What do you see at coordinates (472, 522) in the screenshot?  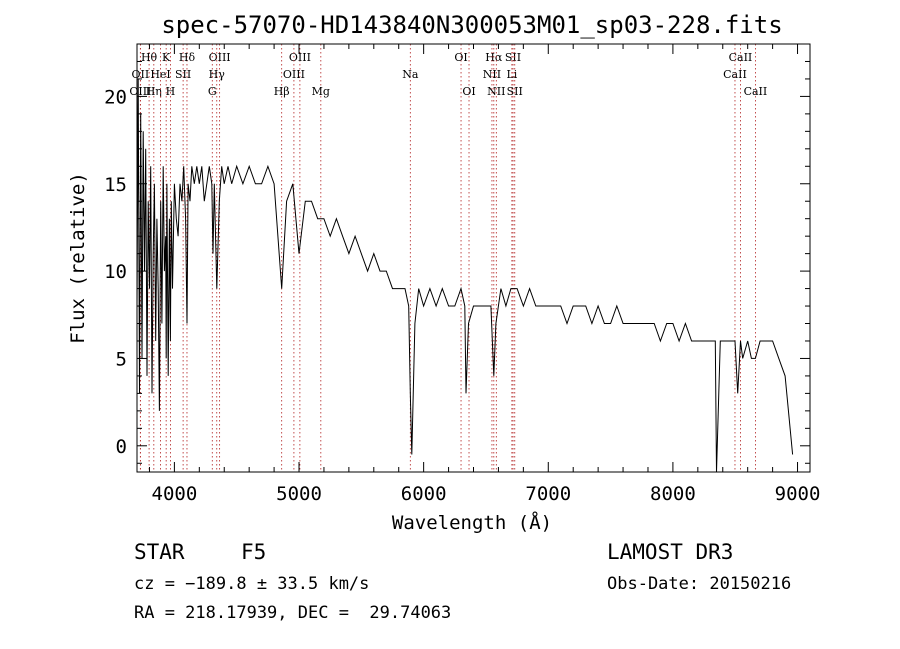 I see `x-axis-label: Wavelength (Å)` at bounding box center [472, 522].